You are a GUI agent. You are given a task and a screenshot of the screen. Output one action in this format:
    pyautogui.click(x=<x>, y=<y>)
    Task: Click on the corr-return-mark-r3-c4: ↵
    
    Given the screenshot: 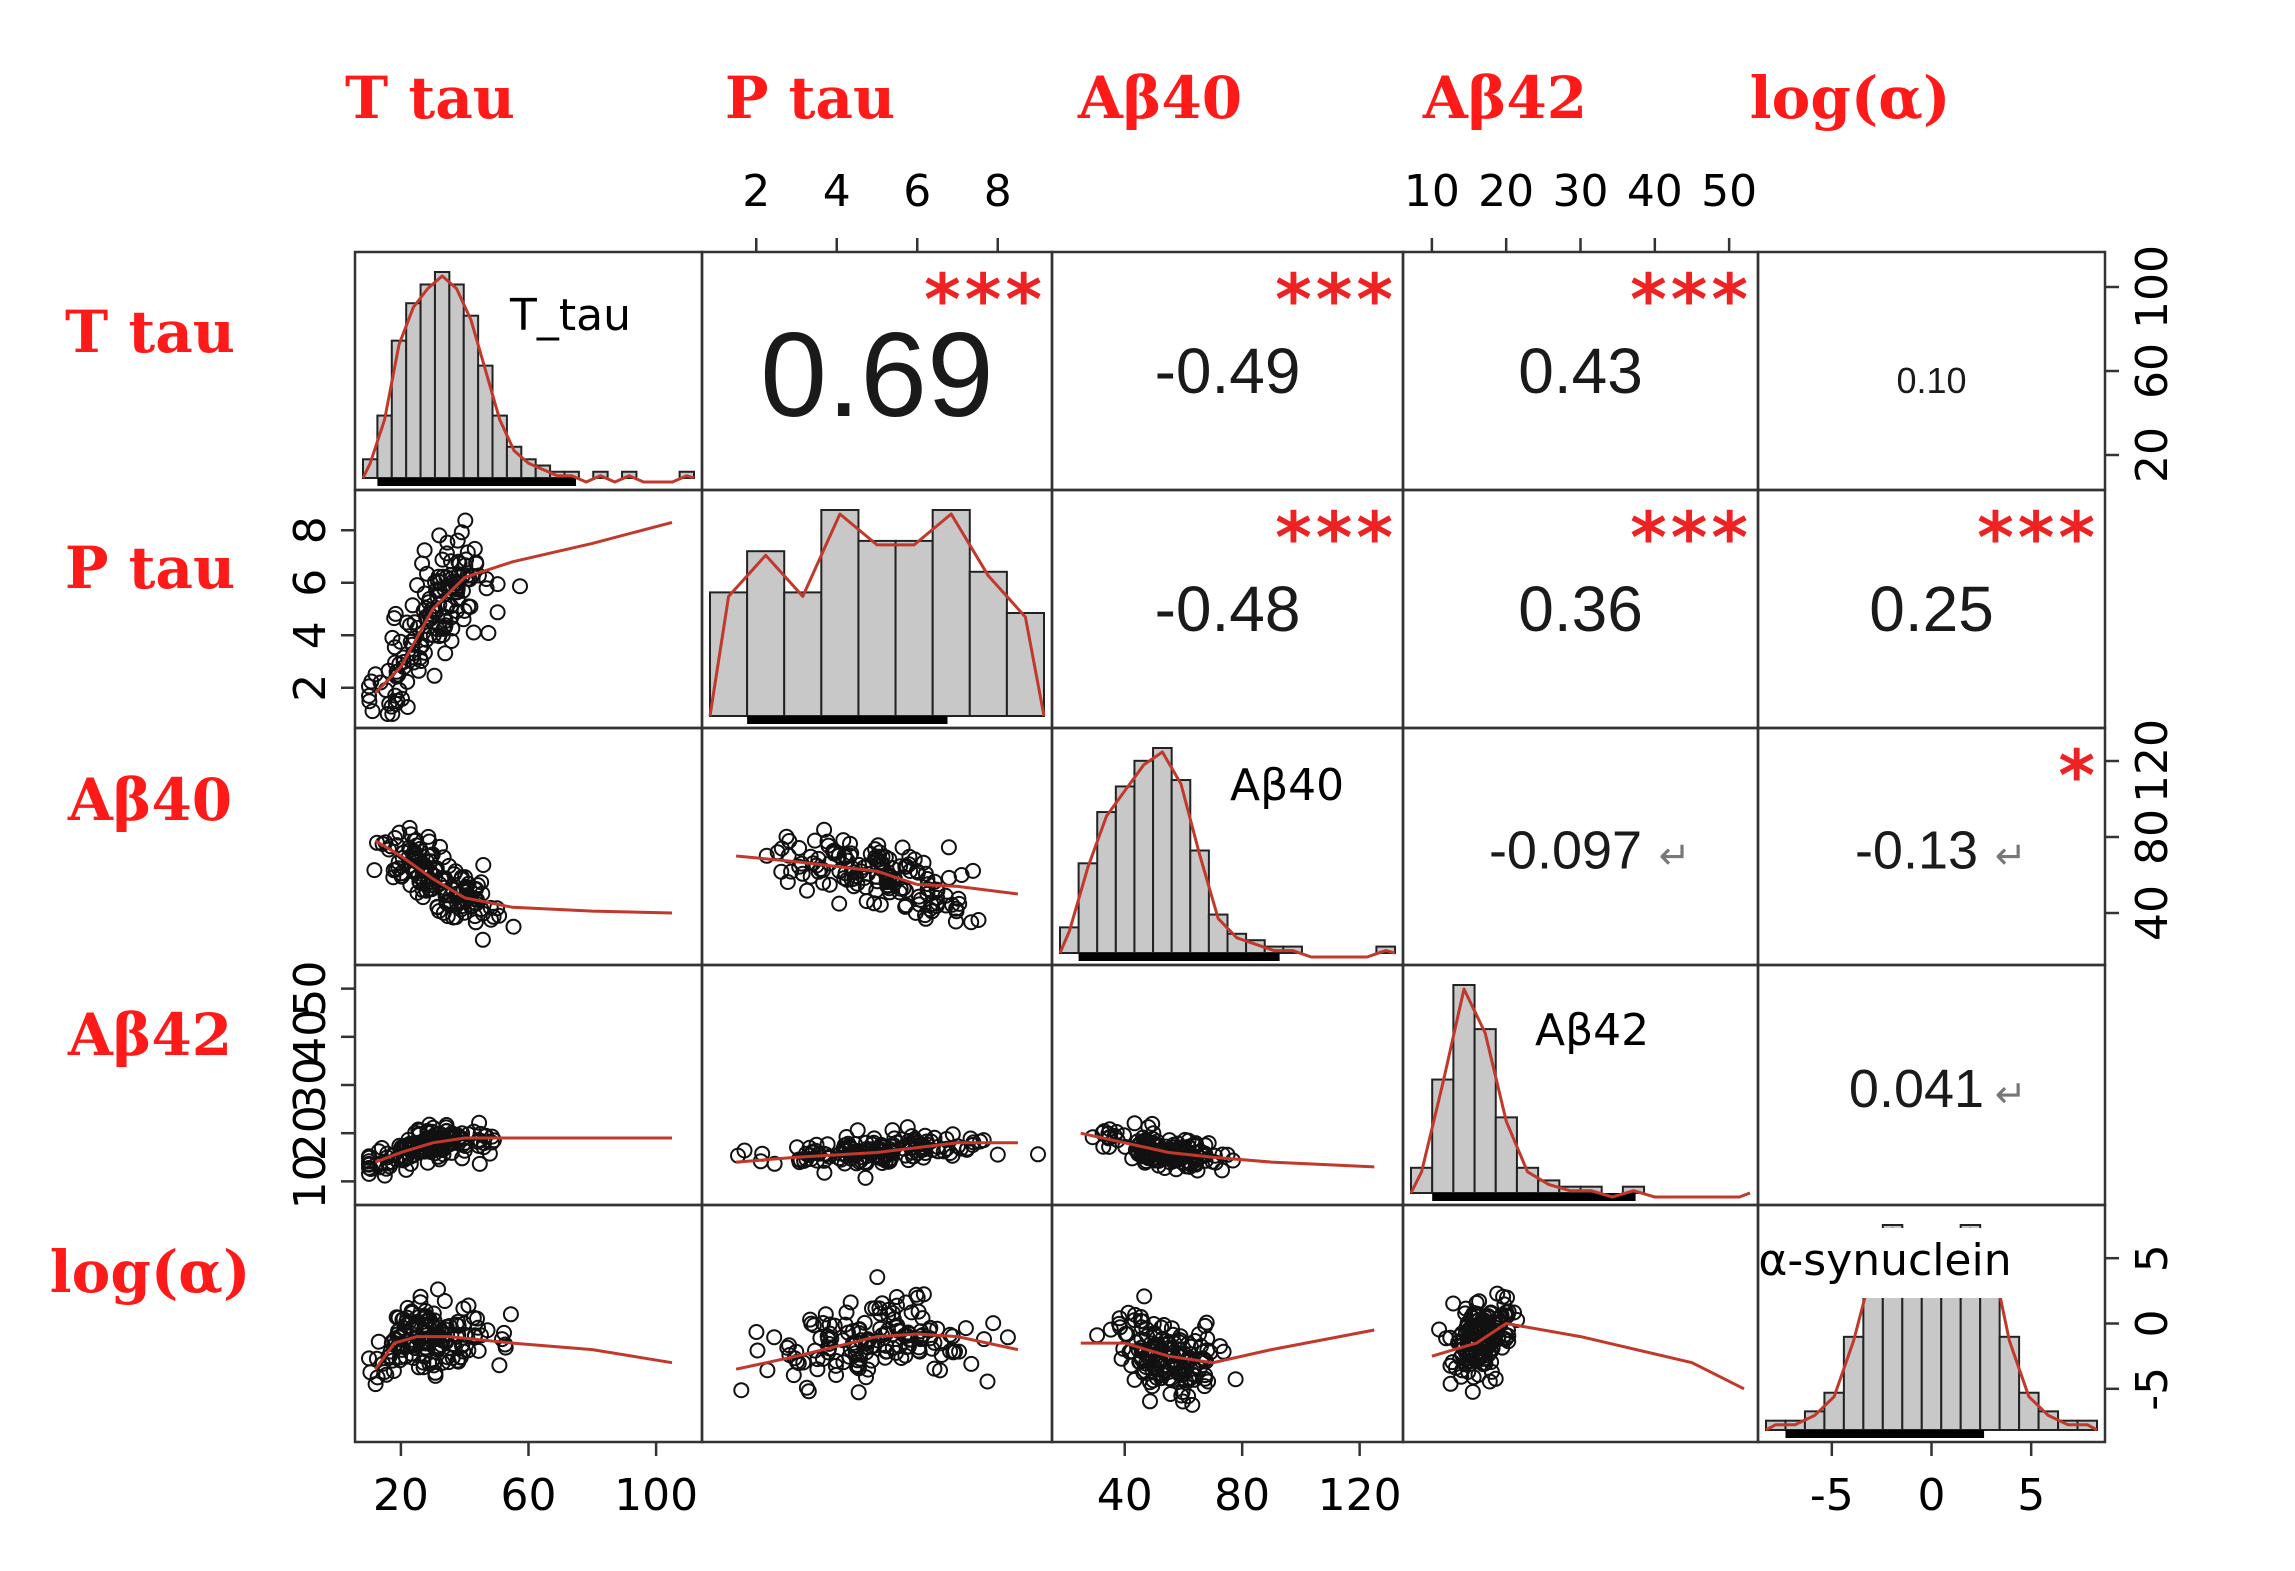 What is the action you would take?
    pyautogui.click(x=2011, y=1094)
    